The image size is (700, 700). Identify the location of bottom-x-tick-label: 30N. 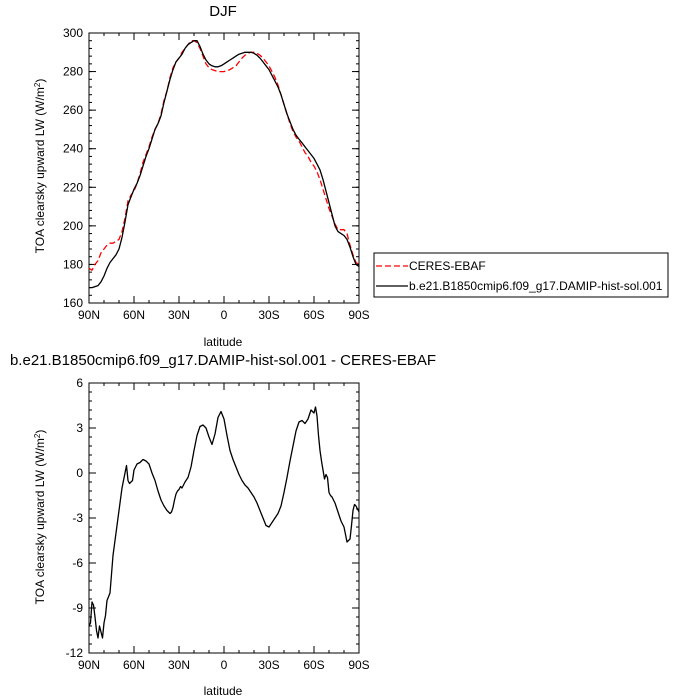
(179, 665).